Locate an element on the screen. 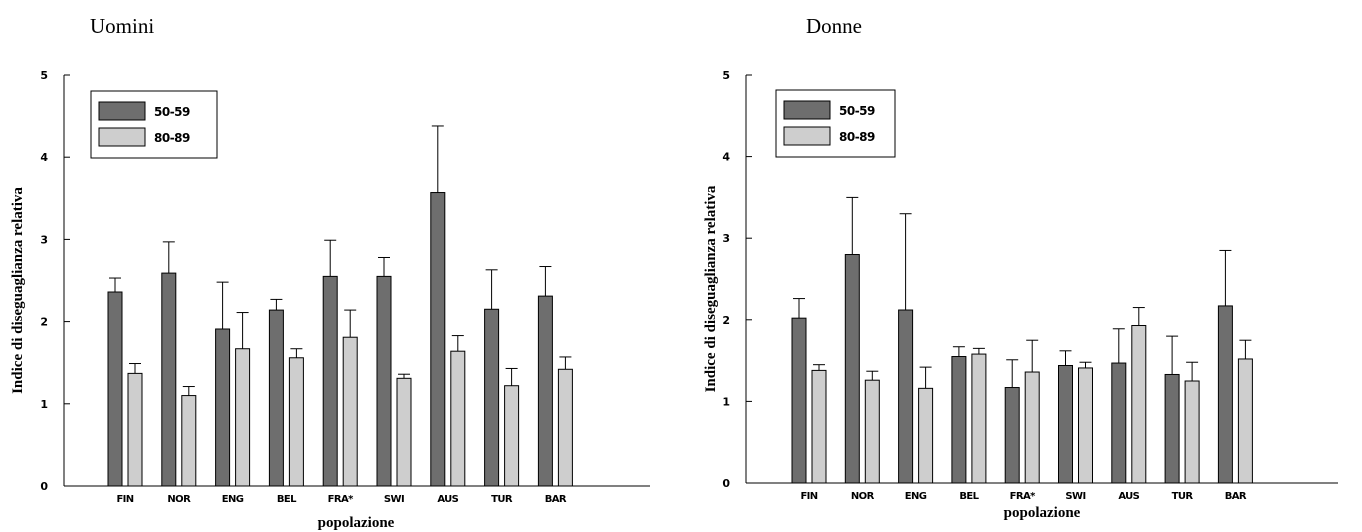  chart-title: Uomini is located at coordinates (122, 26).